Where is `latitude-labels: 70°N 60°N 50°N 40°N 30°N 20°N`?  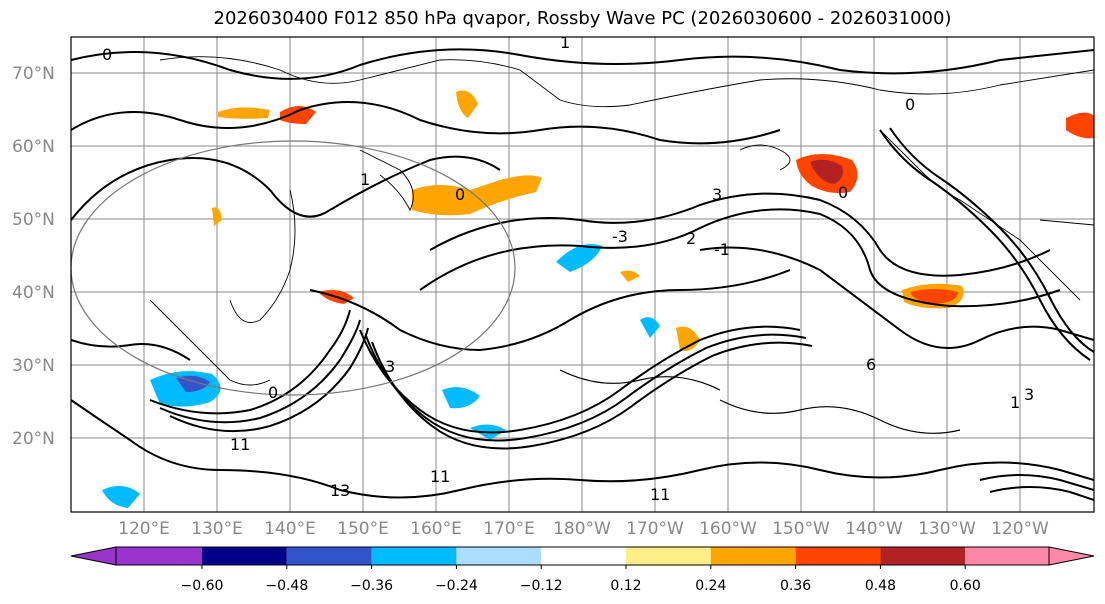
latitude-labels: 70°N 60°N 50°N 40°N 30°N 20°N is located at coordinates (33, 256).